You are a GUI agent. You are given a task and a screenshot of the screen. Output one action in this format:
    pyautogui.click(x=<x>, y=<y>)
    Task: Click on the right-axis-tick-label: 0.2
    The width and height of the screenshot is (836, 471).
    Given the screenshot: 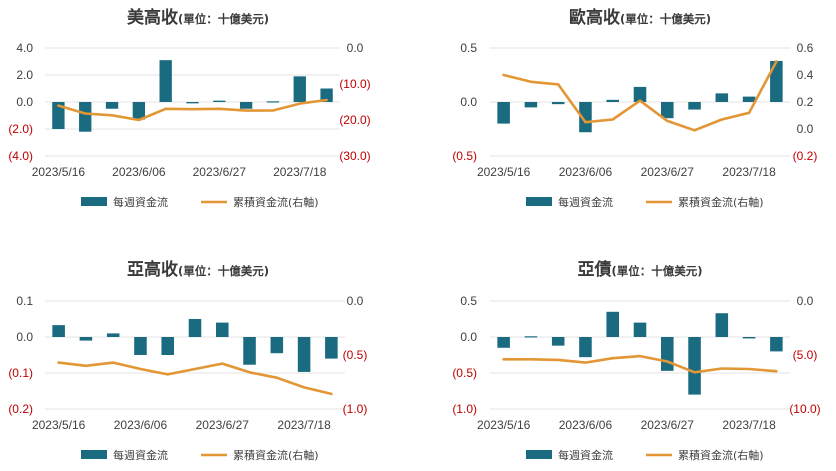 What is the action you would take?
    pyautogui.click(x=805, y=102)
    